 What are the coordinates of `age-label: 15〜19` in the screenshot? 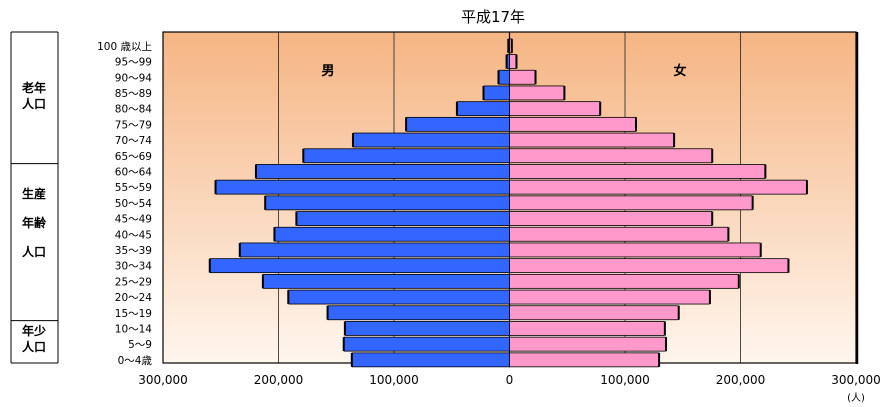 It's located at (133, 314).